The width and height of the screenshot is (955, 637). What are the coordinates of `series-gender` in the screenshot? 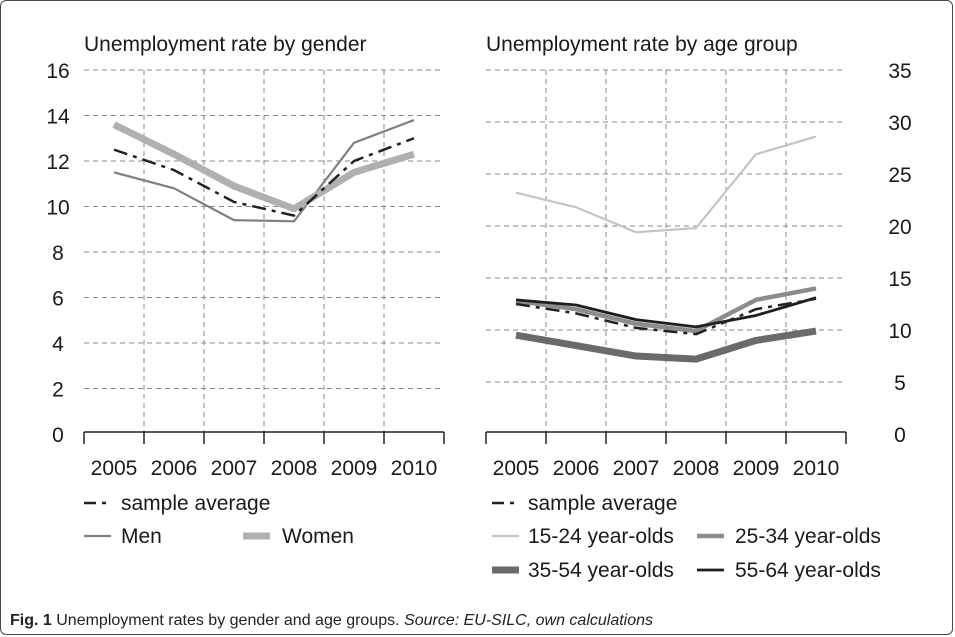 It's located at (264, 171).